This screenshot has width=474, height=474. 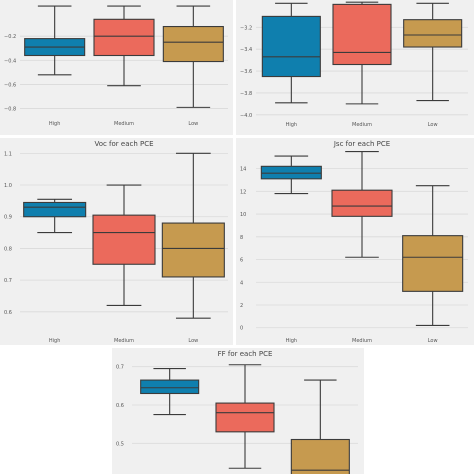 I want to click on box-low-ff, so click(x=320, y=426).